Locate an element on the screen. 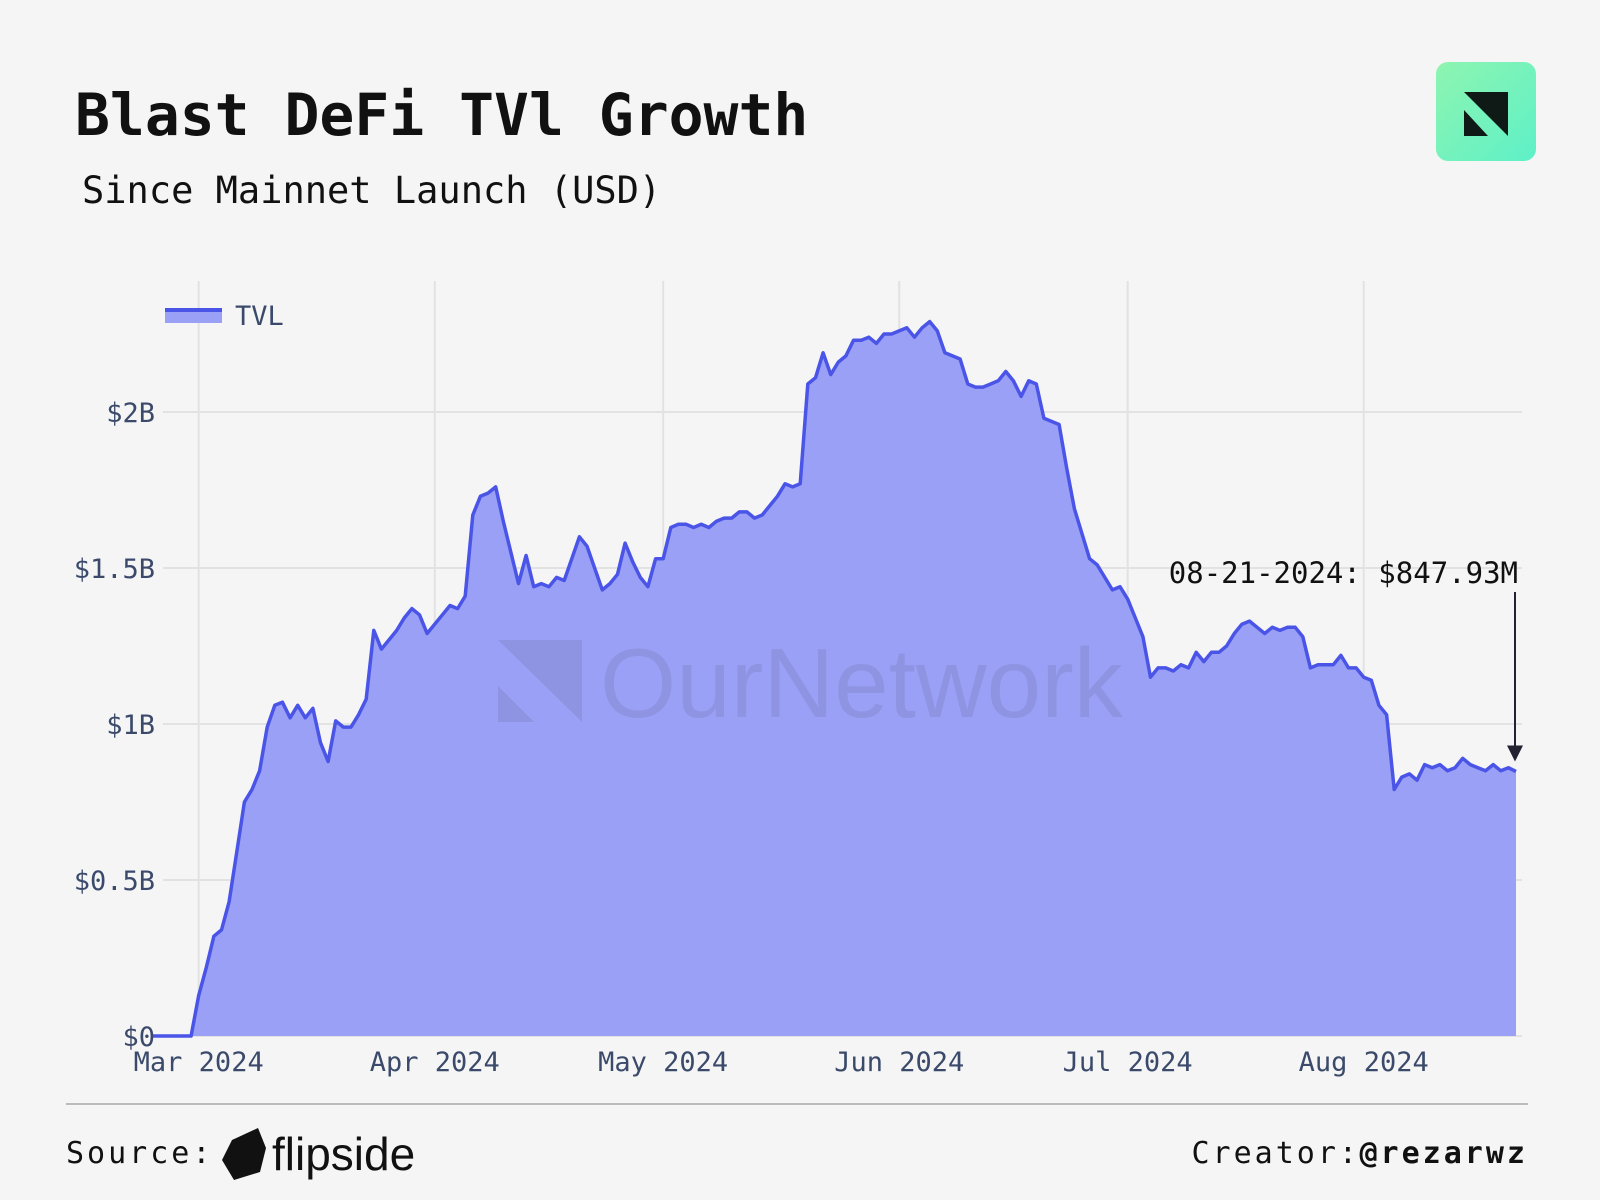  creator-label: Creator: is located at coordinates (1276, 1153).